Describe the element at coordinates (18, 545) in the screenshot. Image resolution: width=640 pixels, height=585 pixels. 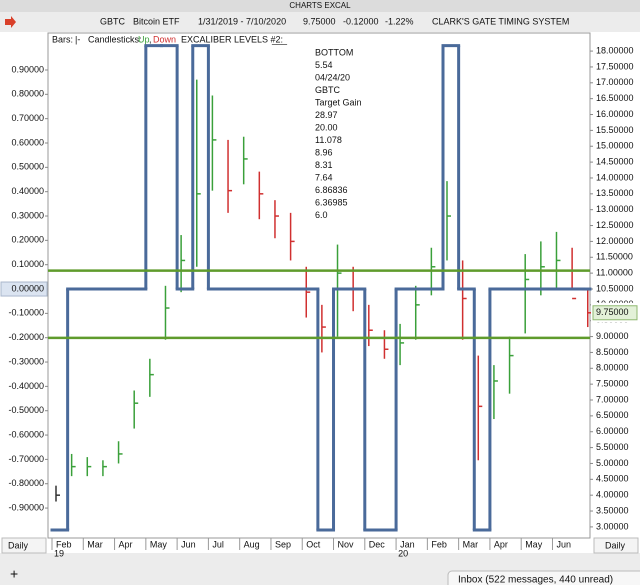
I see `period-left: Daily` at that location.